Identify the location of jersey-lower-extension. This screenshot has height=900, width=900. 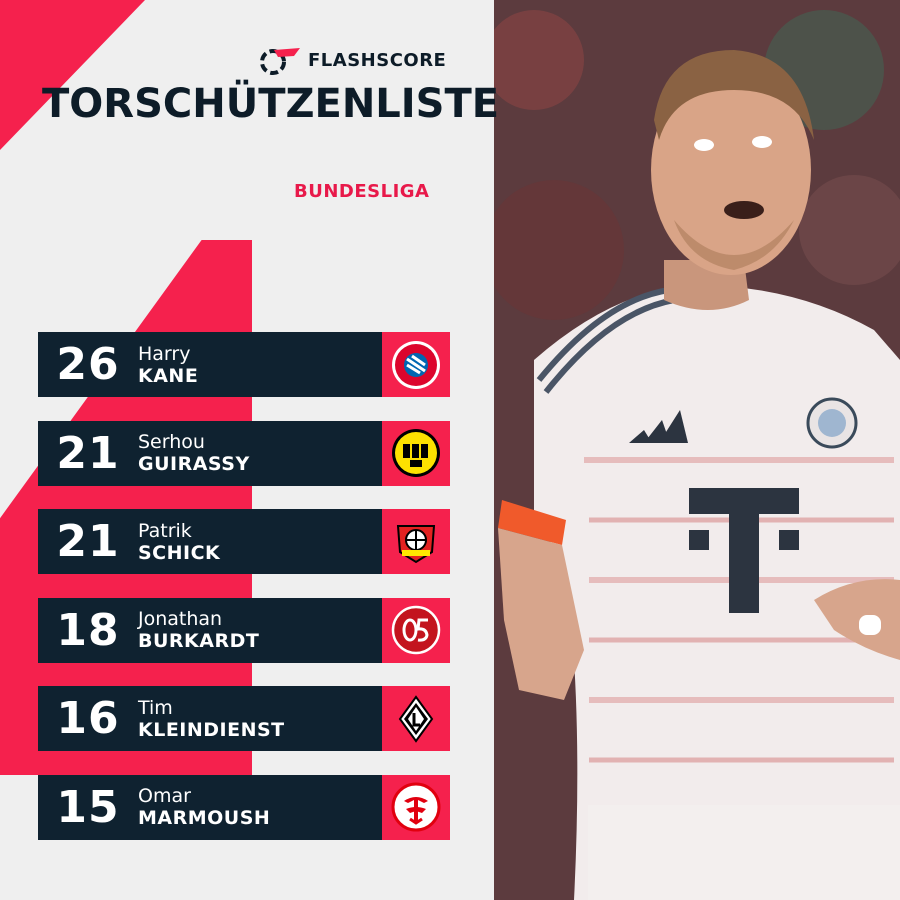
(744, 852).